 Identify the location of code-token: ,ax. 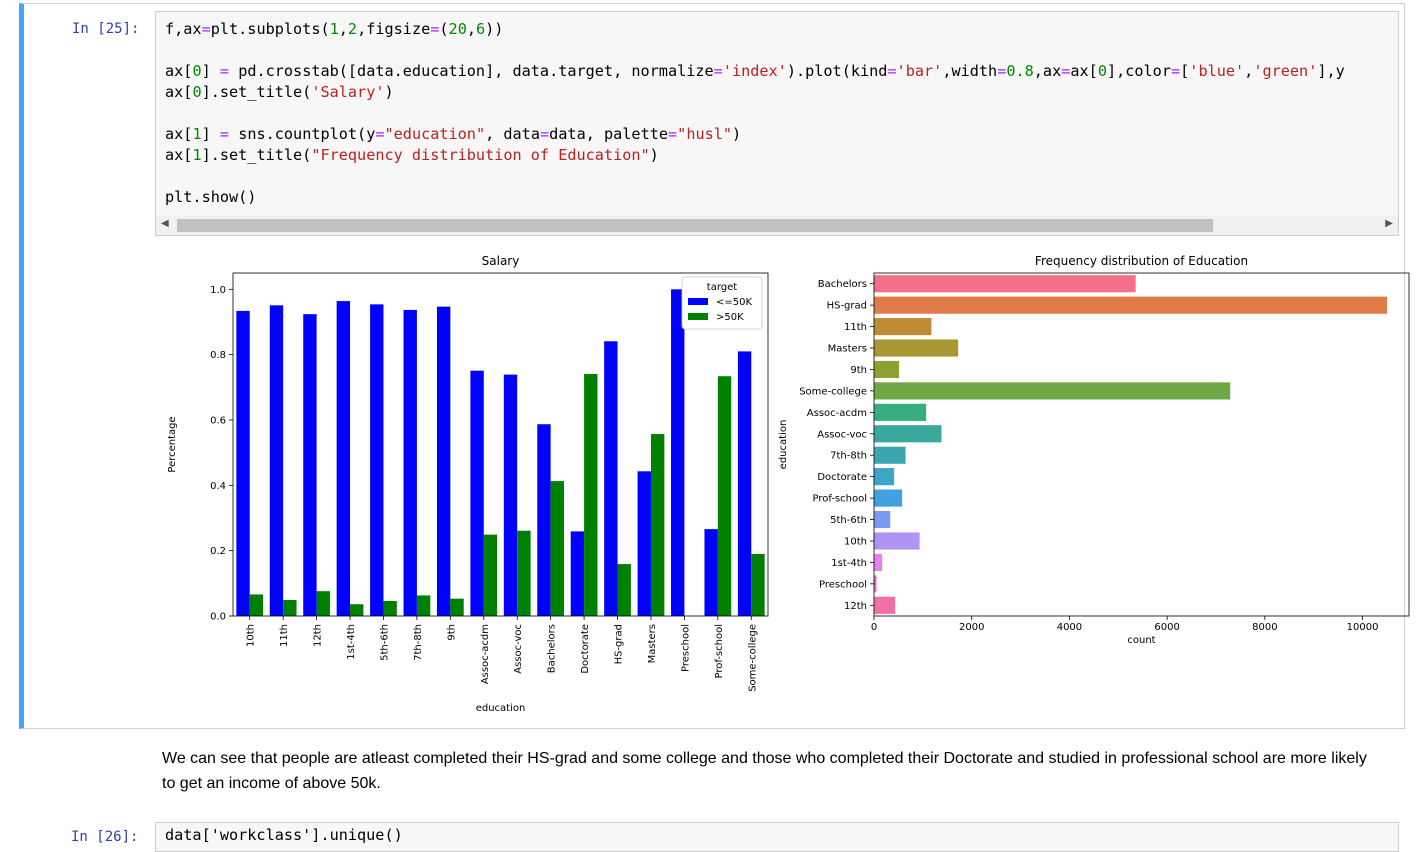
(1047, 71).